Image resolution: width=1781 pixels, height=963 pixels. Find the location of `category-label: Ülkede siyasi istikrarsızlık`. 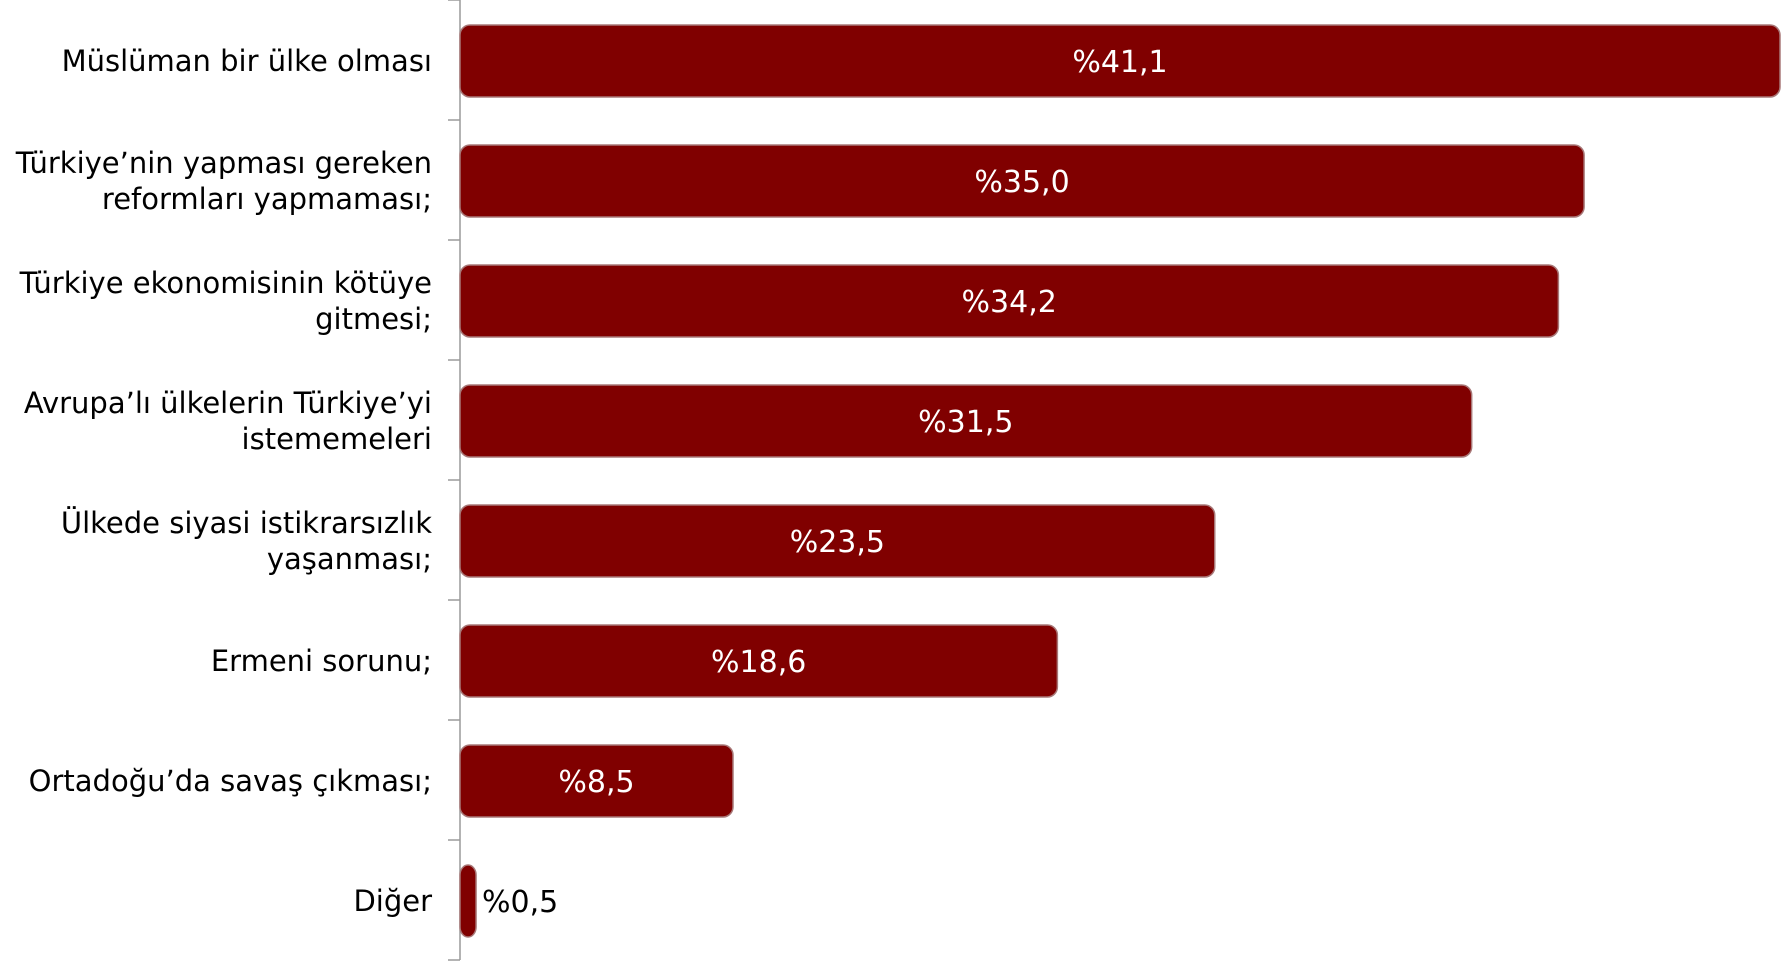

category-label: Ülkede siyasi istikrarsızlık is located at coordinates (246, 523).